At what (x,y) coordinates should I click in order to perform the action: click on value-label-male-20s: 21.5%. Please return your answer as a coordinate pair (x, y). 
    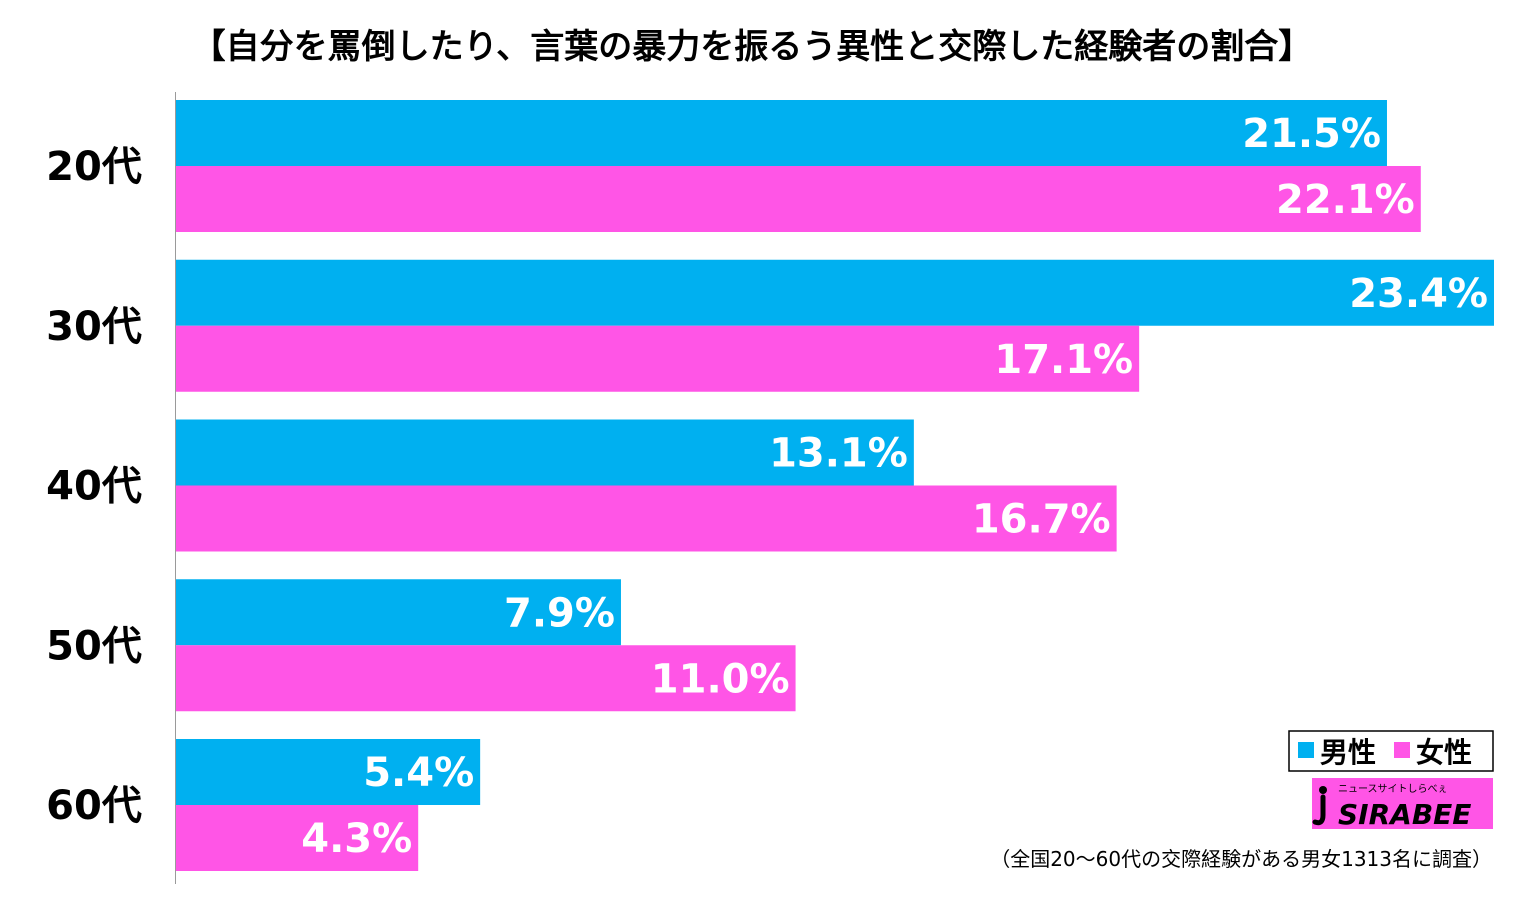
    Looking at the image, I should click on (1311, 134).